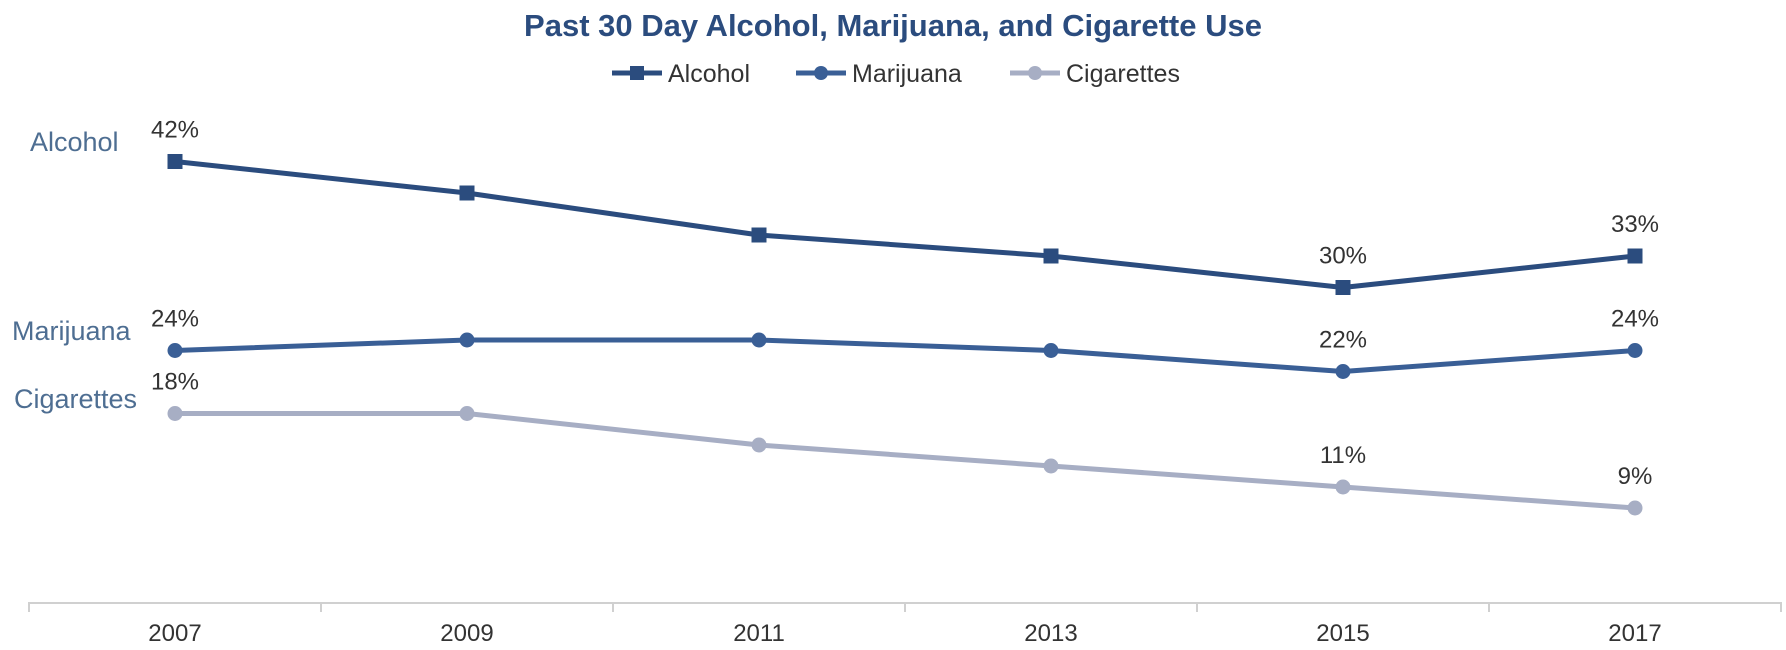 This screenshot has width=1786, height=650. I want to click on legend-label: Marijuana, so click(907, 74).